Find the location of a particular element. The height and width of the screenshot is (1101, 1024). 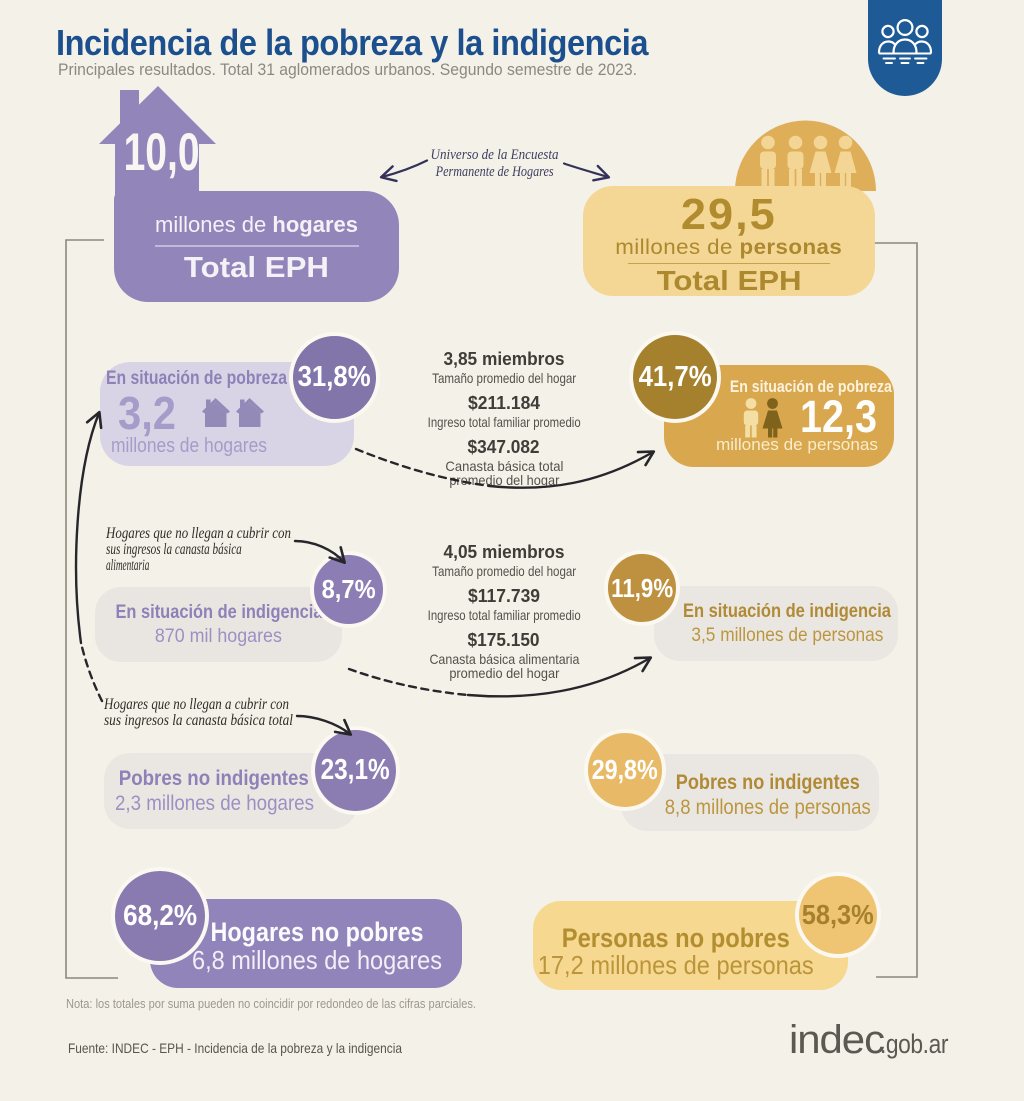

stat-value: $211.184 is located at coordinates (504, 403).